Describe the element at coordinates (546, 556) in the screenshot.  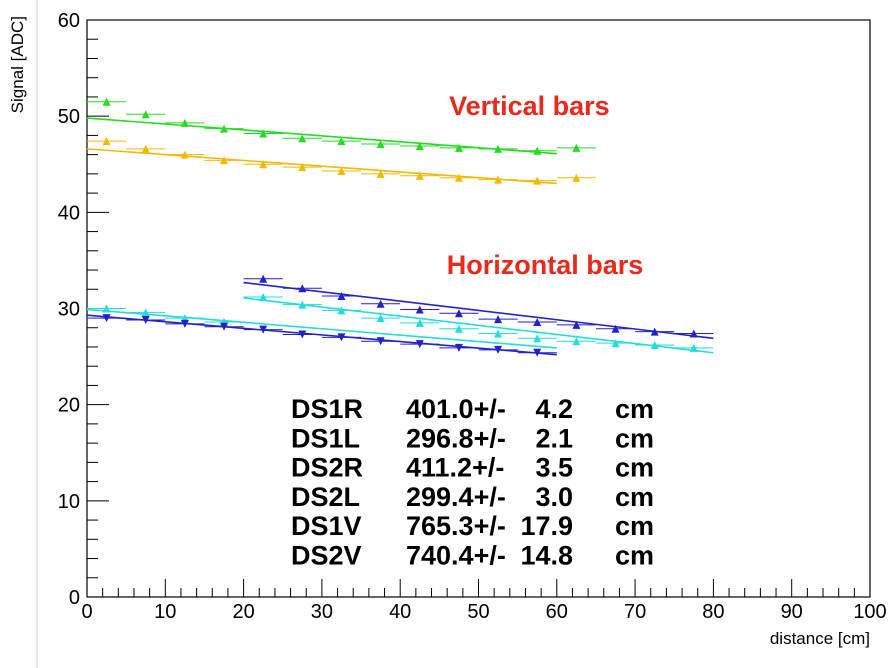
I see `row-error: 14.8` at that location.